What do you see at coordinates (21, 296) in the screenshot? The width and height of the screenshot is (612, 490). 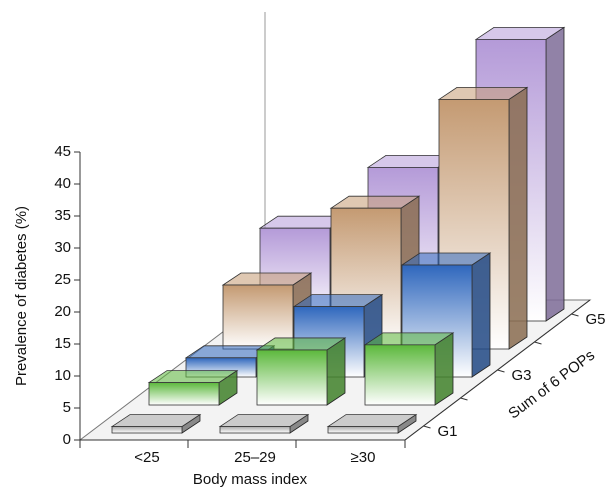 I see `y-axis-label: Prevalence of diabetes (%)` at bounding box center [21, 296].